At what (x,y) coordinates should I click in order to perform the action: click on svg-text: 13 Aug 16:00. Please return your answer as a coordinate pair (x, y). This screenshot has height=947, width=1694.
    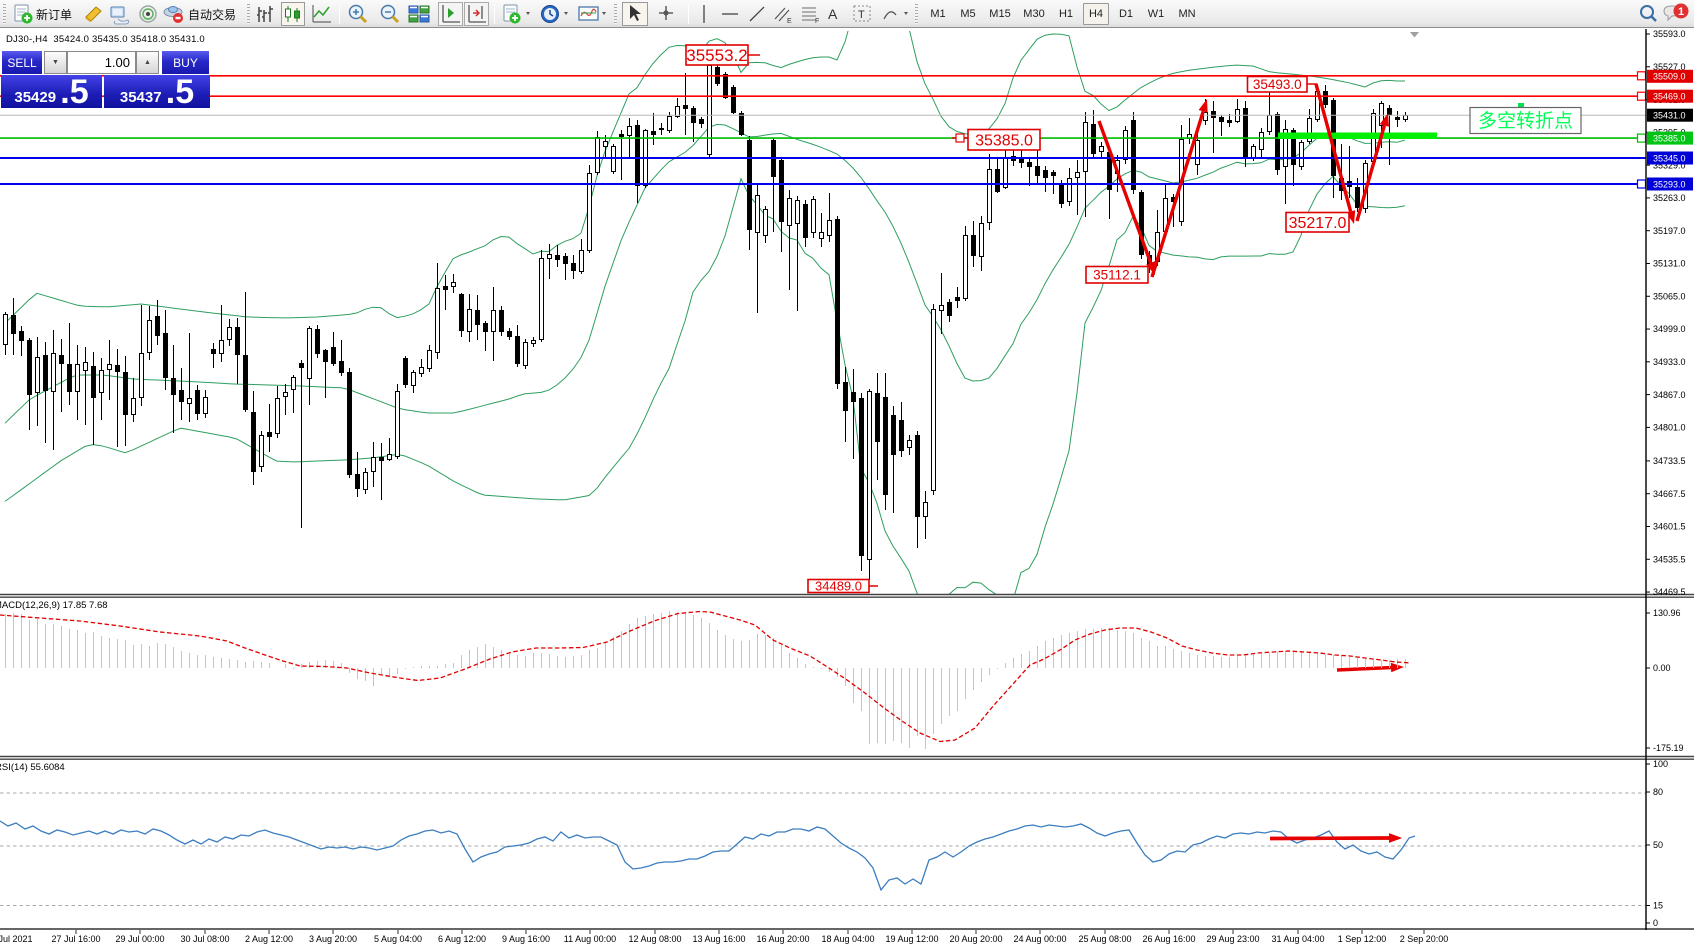
    Looking at the image, I should click on (718, 939).